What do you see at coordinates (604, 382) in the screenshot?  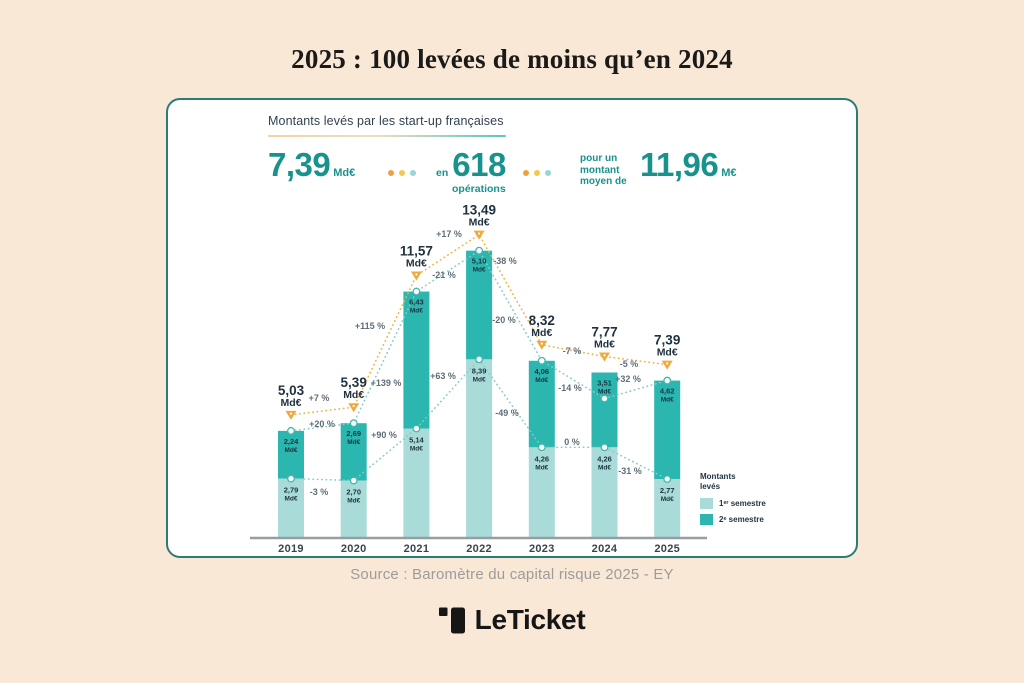 I see `label-sem2-2024-value: 3,51` at bounding box center [604, 382].